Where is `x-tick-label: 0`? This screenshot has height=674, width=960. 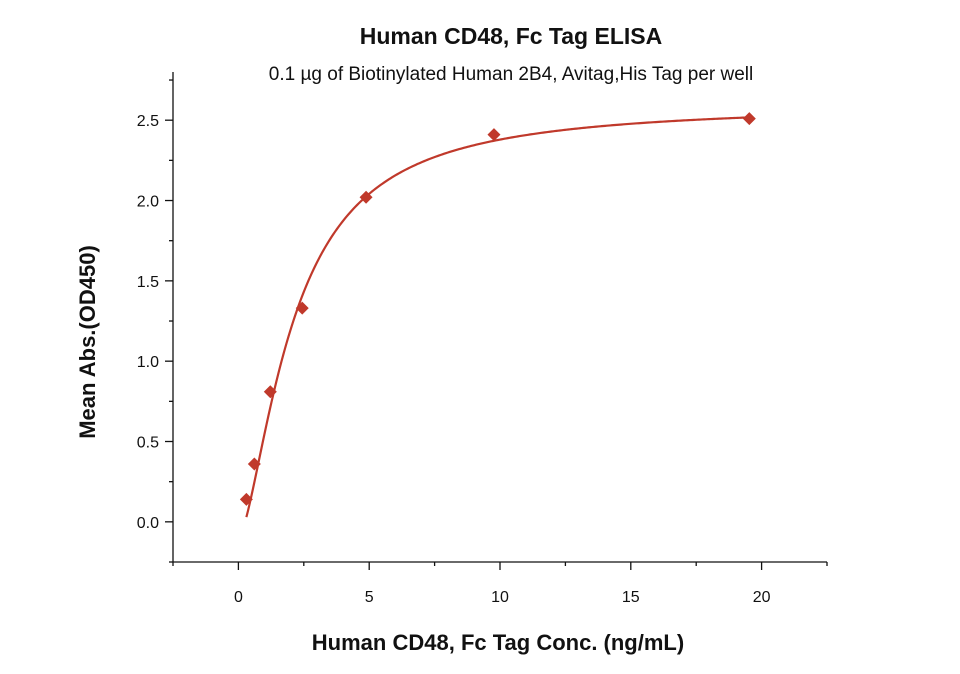 x-tick-label: 0 is located at coordinates (238, 597).